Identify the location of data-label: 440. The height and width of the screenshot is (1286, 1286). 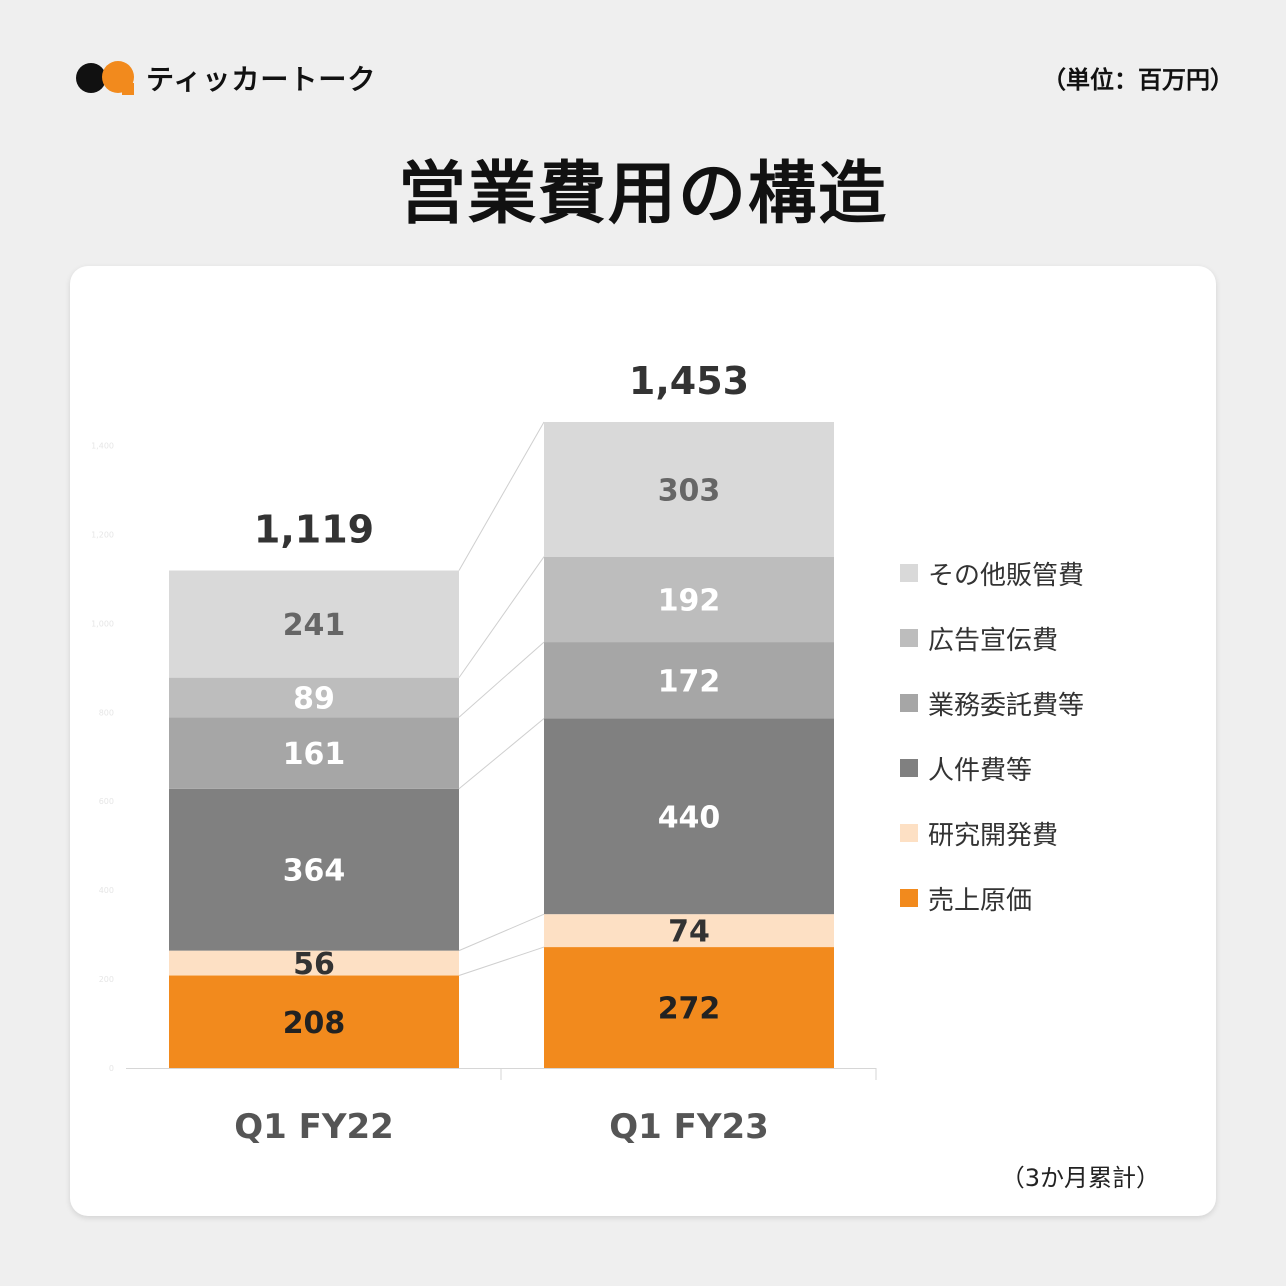
(689, 817).